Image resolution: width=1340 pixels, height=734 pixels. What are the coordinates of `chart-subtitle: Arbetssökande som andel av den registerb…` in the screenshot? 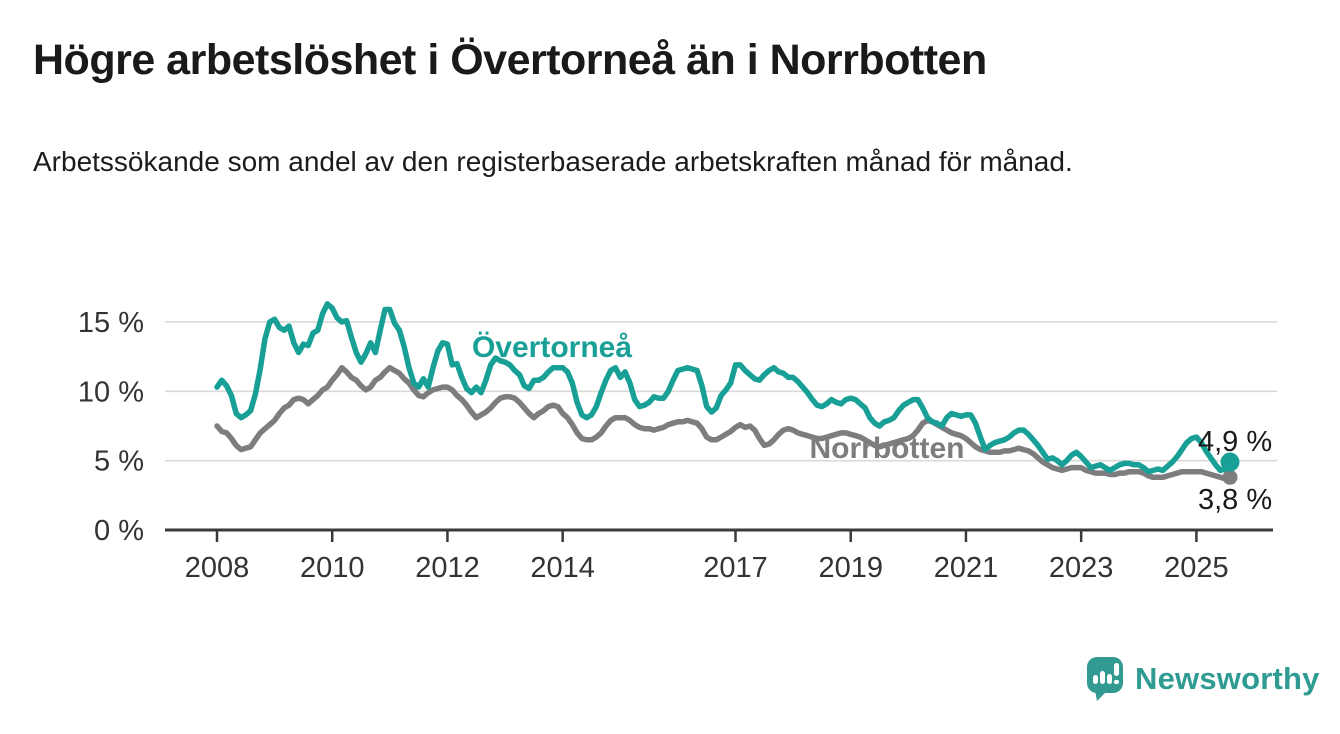 It's located at (553, 161).